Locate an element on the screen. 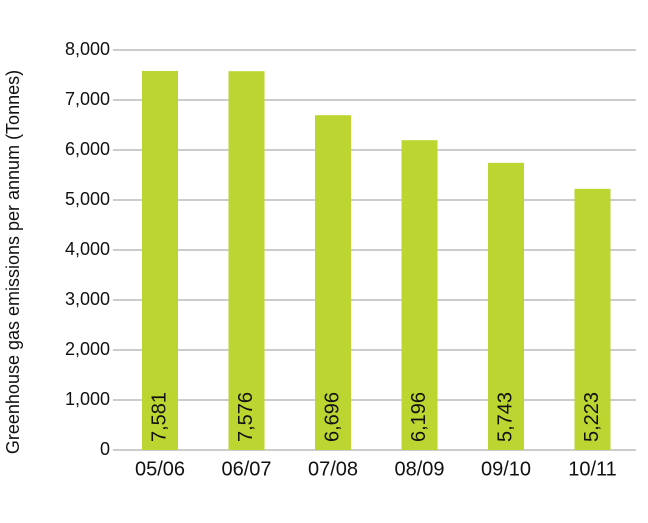  y-tick-label: 1,000 is located at coordinates (87, 399).